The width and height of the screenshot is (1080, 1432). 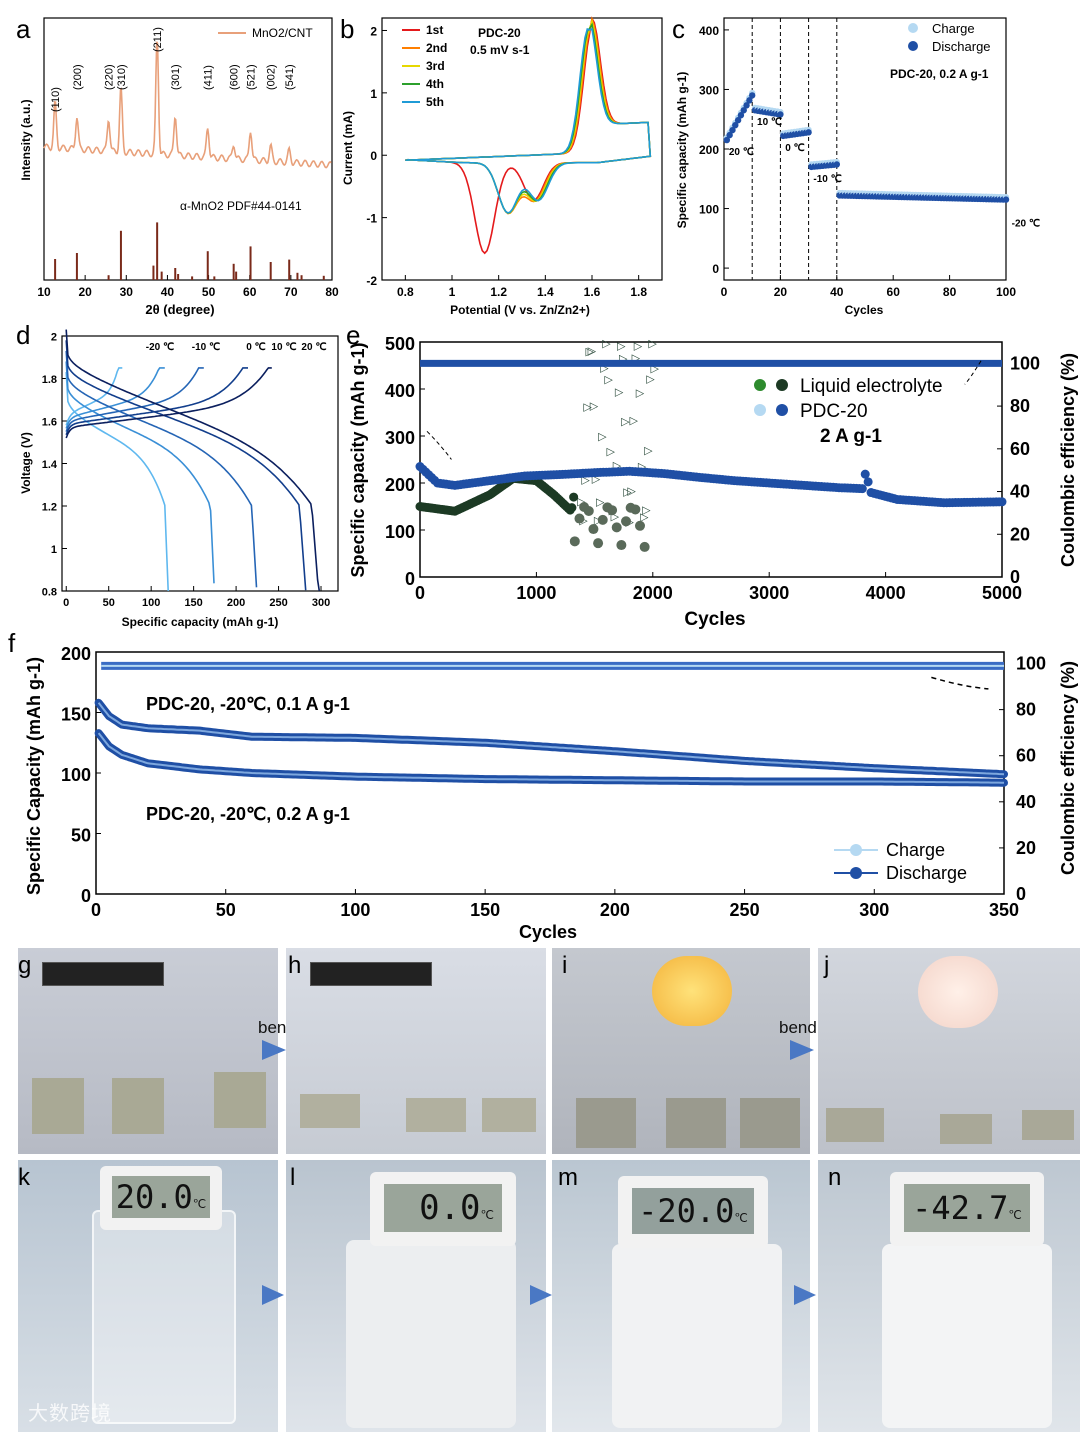 What do you see at coordinates (745, 910) in the screenshot?
I see `x-tick-label: 250` at bounding box center [745, 910].